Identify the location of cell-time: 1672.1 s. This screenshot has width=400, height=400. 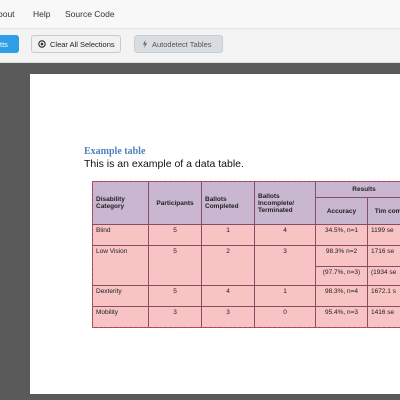
(383, 296).